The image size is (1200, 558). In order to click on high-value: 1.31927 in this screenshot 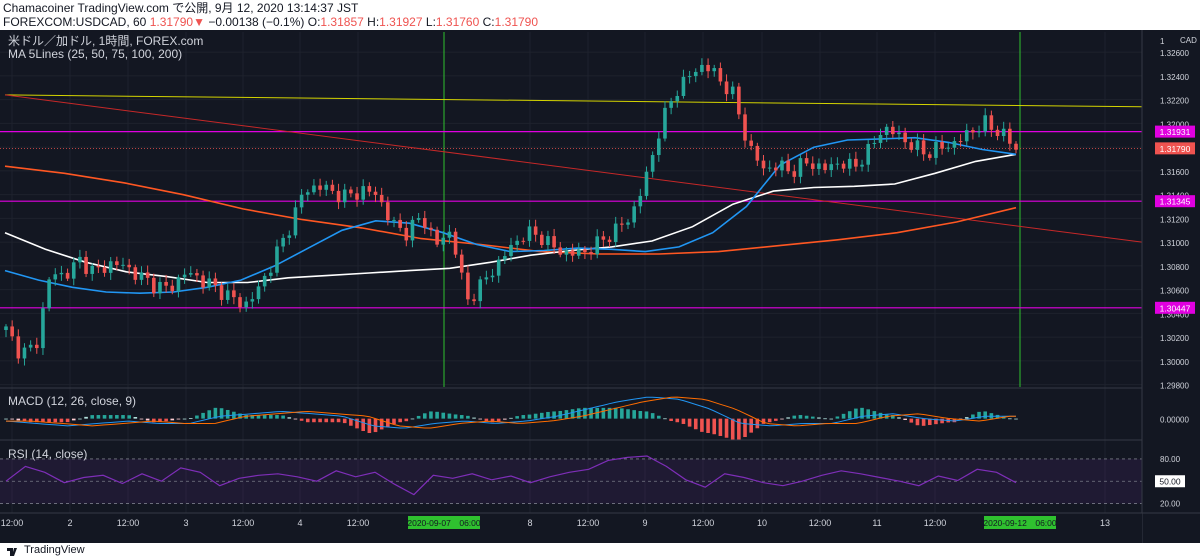, I will do `click(401, 22)`.